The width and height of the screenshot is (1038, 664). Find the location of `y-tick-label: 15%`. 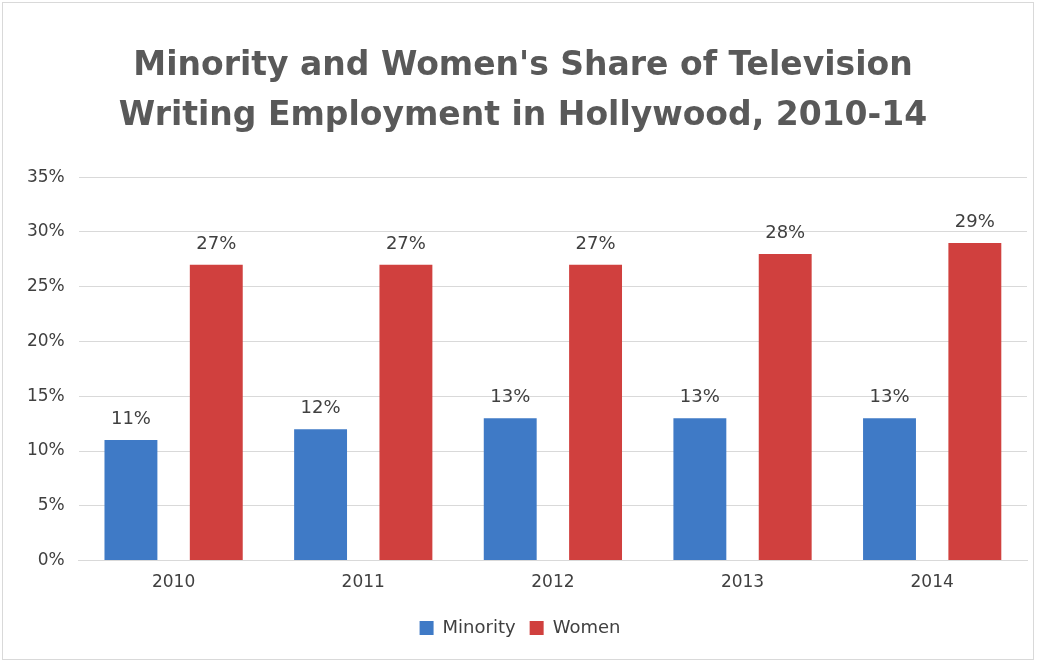

y-tick-label: 15% is located at coordinates (45, 394).